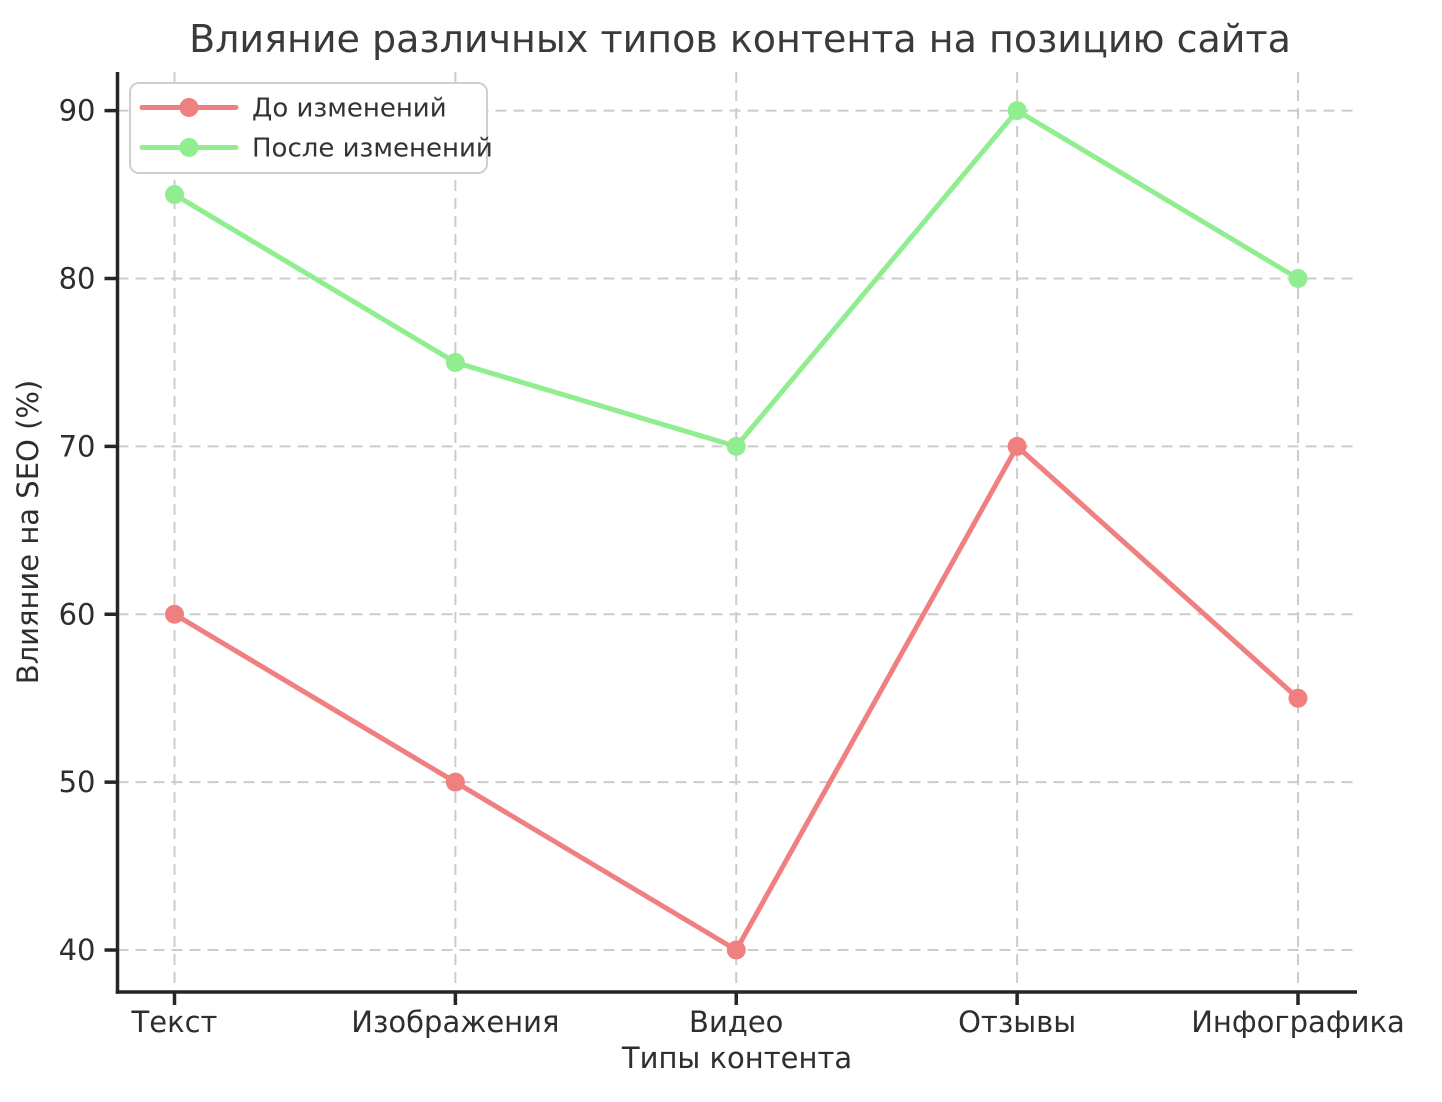 This screenshot has width=1442, height=1102. What do you see at coordinates (77, 278) in the screenshot?
I see `y-tick-label: 80` at bounding box center [77, 278].